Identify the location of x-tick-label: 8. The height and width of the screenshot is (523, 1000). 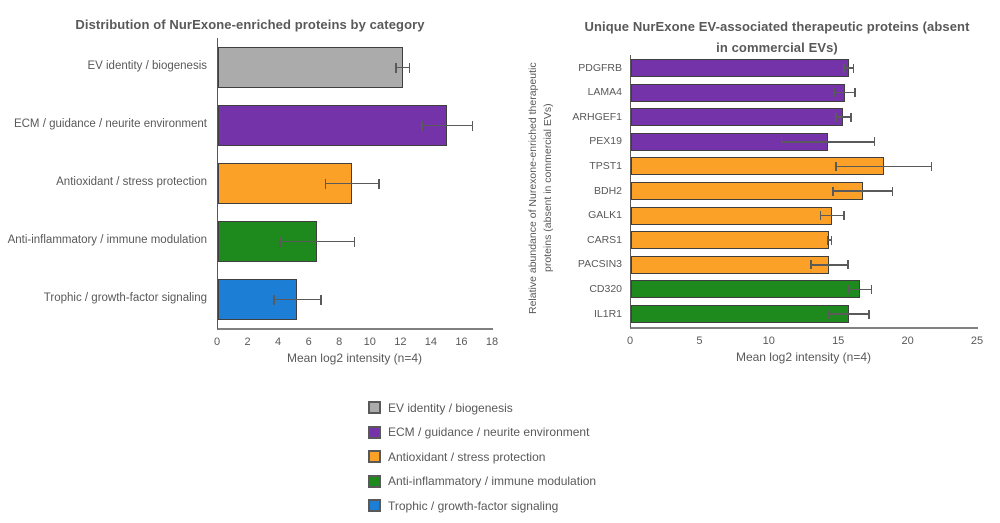
(339, 342).